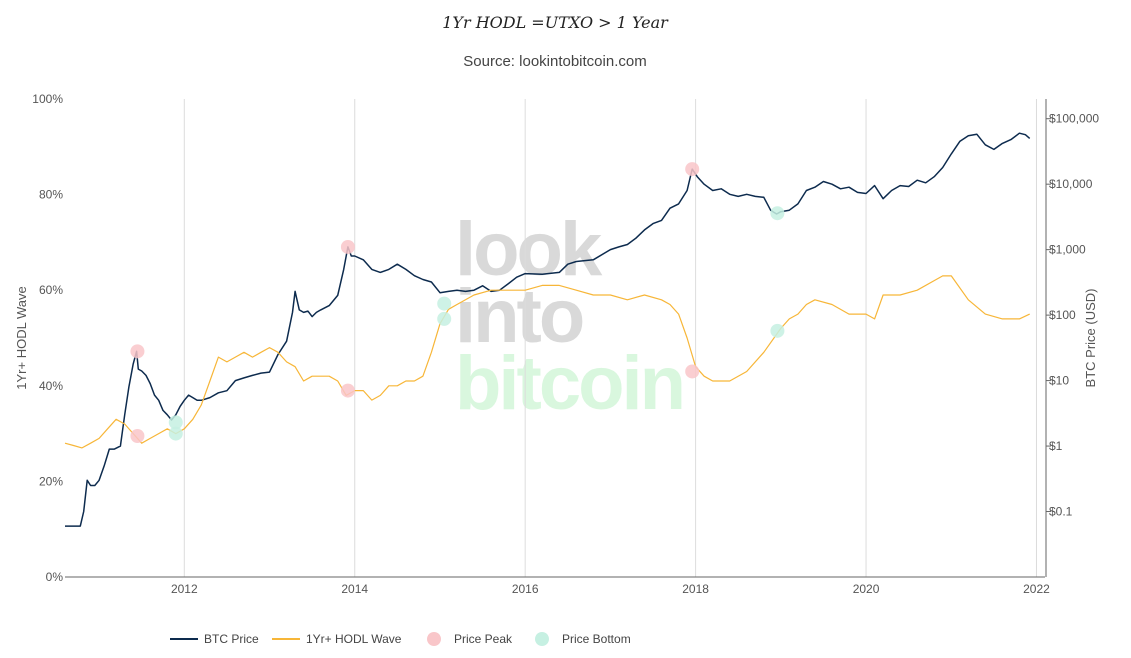 This screenshot has width=1131, height=658. What do you see at coordinates (695, 589) in the screenshot?
I see `x-tick-label: 2018` at bounding box center [695, 589].